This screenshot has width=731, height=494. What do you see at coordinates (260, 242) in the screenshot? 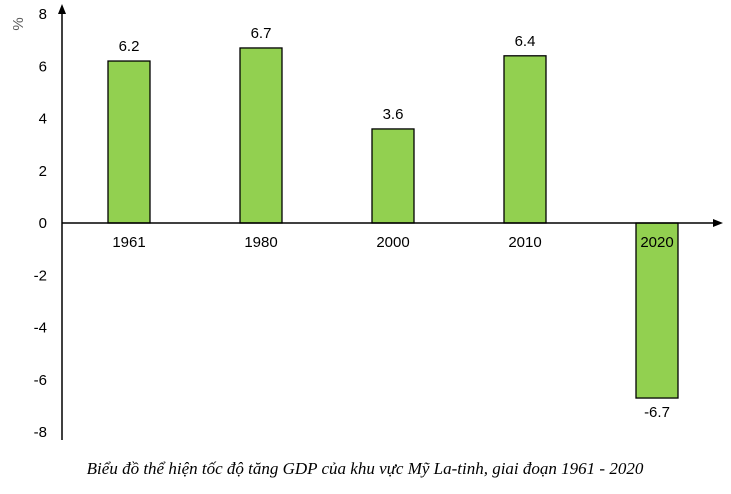
I see `x-tick-label: 1980` at bounding box center [260, 242].